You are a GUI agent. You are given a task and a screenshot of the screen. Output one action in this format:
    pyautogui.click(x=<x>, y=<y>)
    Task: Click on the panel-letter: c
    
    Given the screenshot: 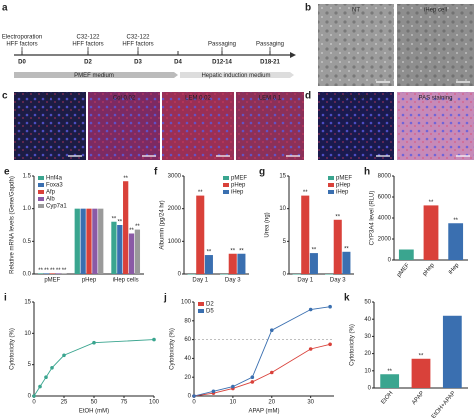 What is the action you would take?
    pyautogui.click(x=5, y=96)
    